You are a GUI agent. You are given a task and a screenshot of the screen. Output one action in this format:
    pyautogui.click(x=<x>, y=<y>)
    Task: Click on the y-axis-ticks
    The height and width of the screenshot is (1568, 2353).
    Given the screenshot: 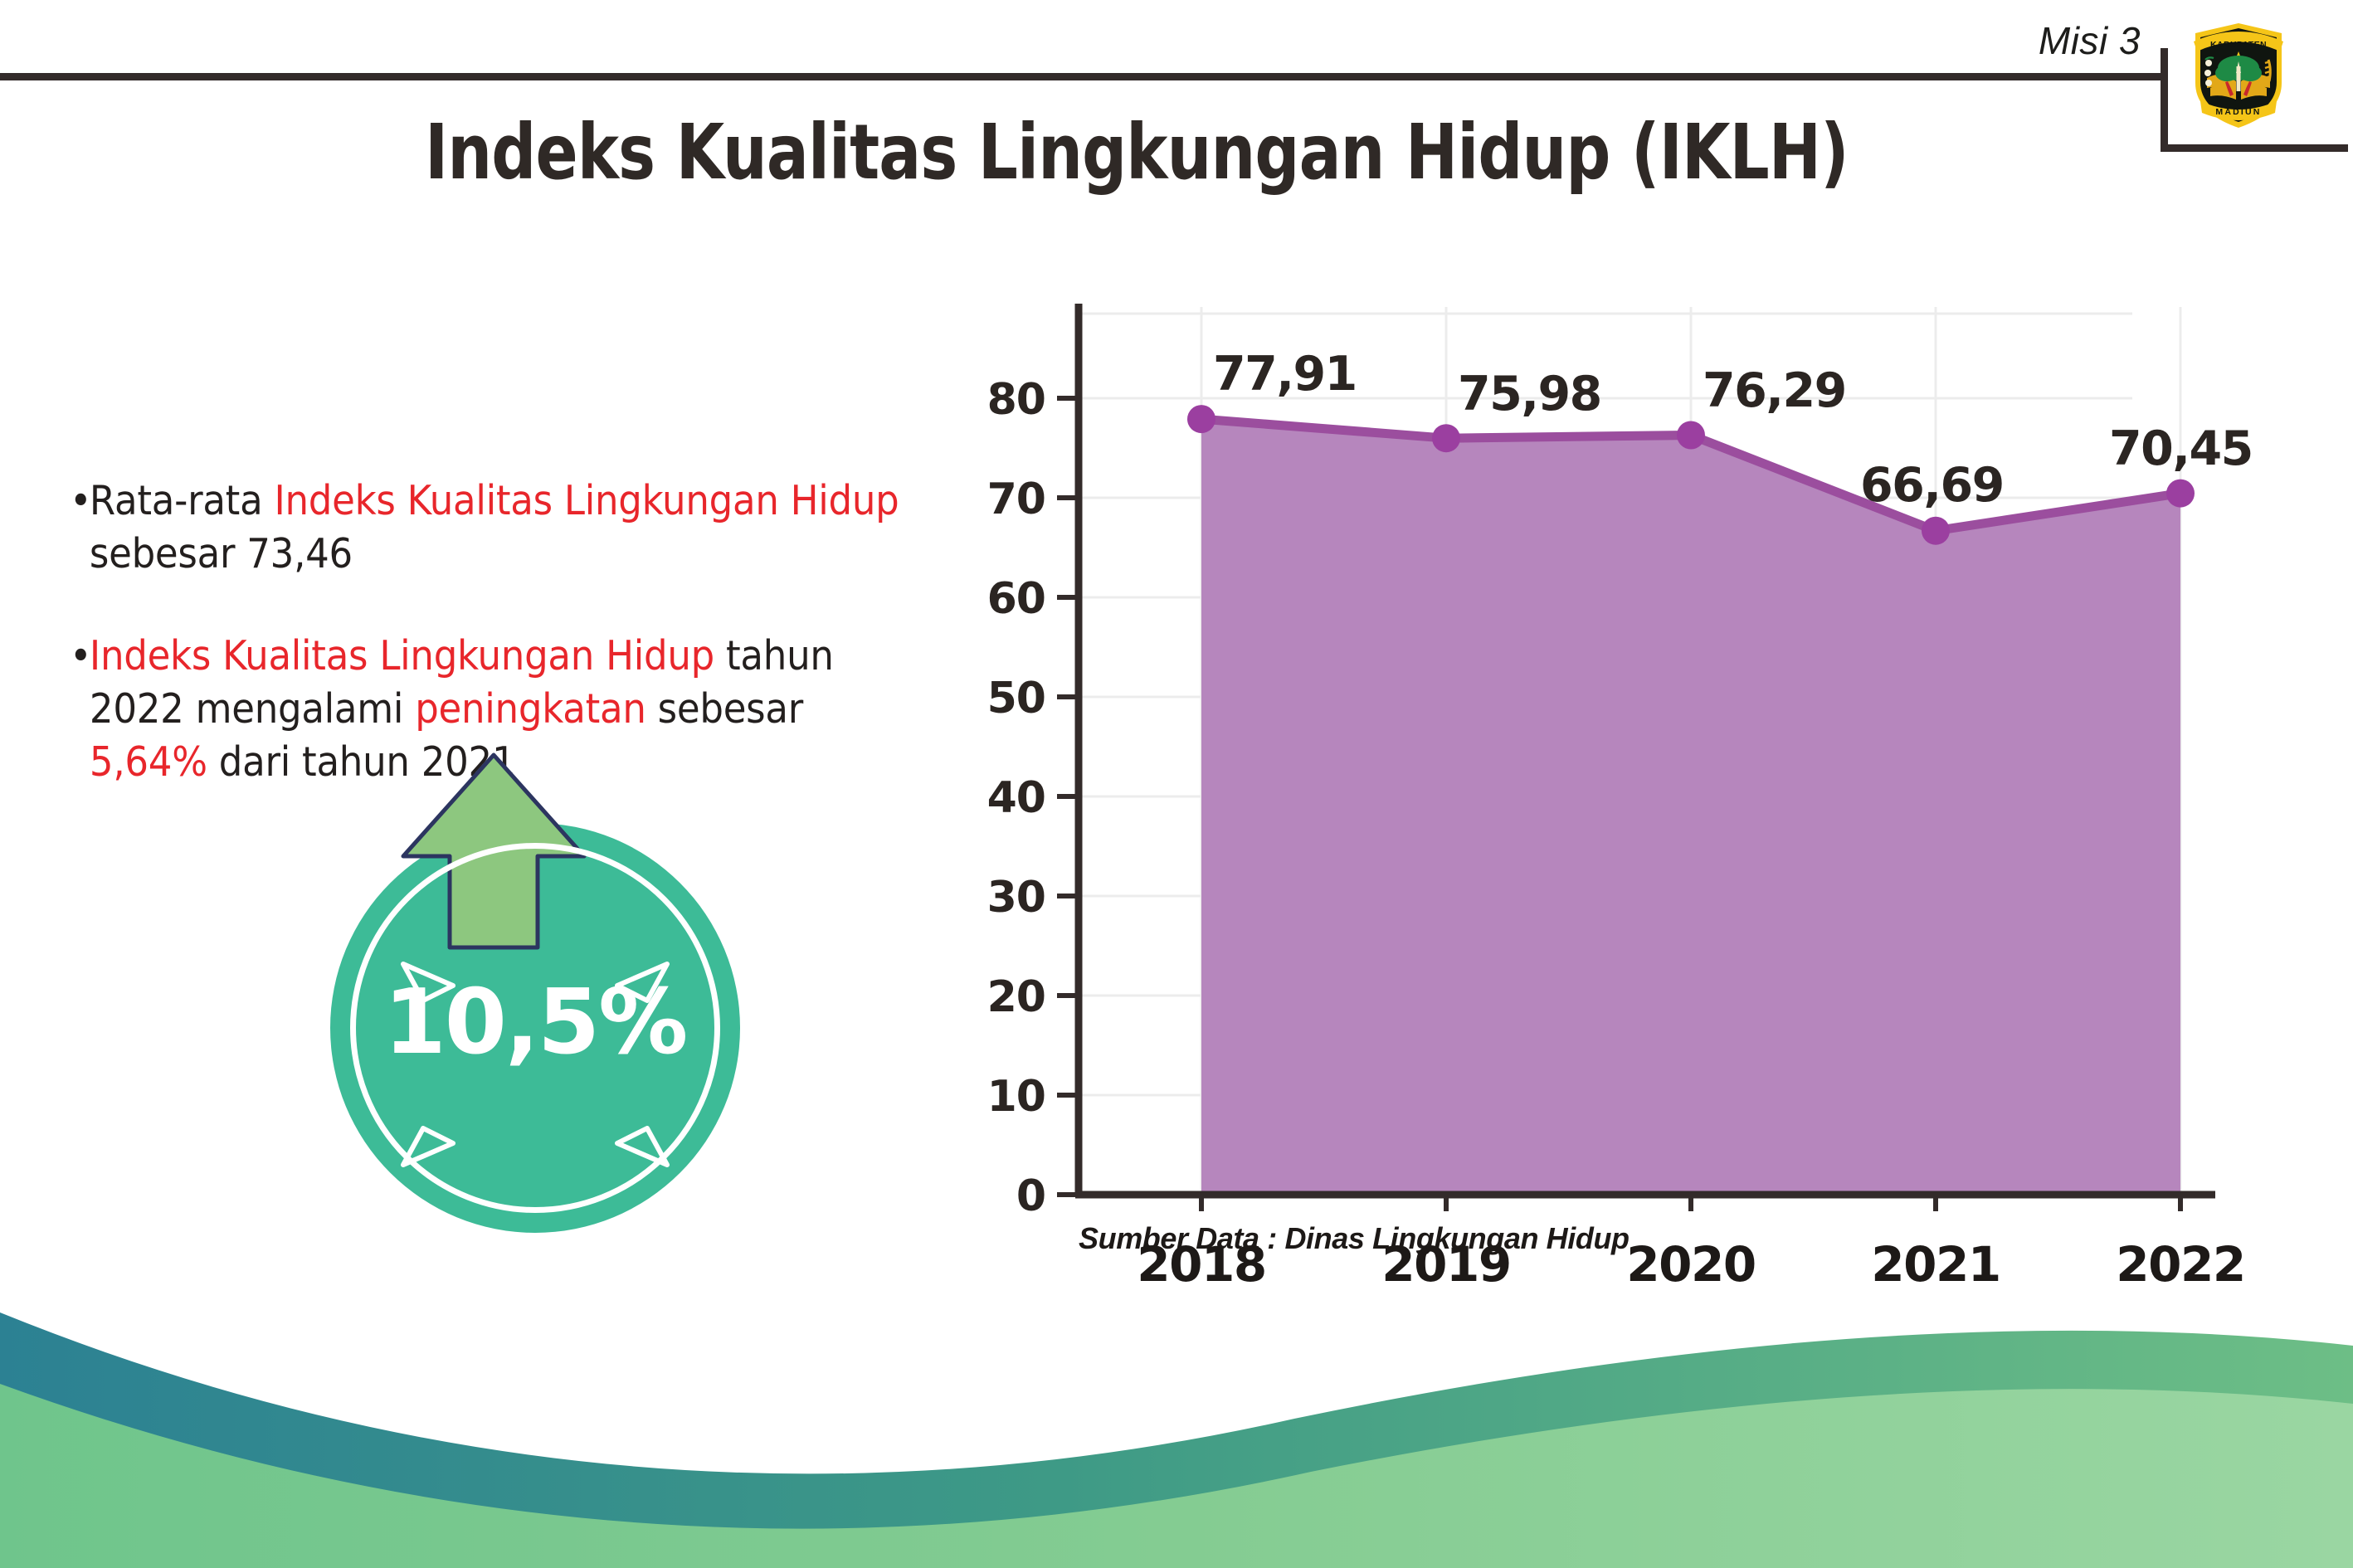 What is the action you would take?
    pyautogui.click(x=1068, y=796)
    